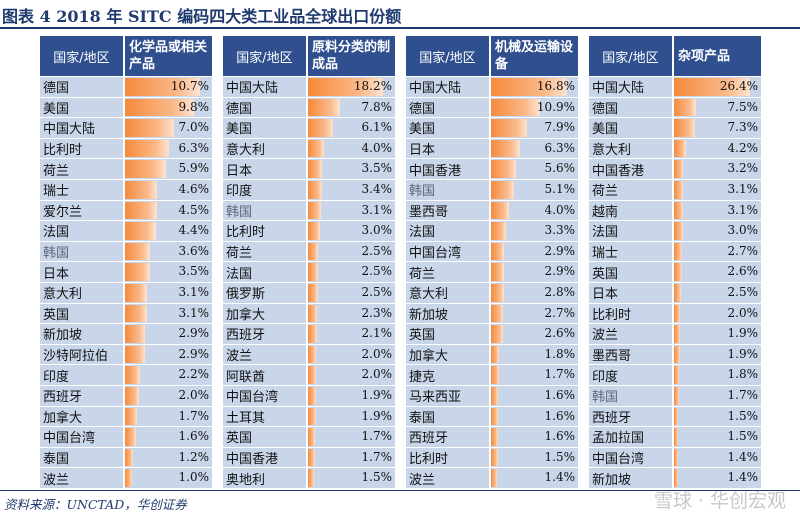 This screenshot has height=517, width=800. What do you see at coordinates (631, 210) in the screenshot?
I see `region-name: 越南` at bounding box center [631, 210].